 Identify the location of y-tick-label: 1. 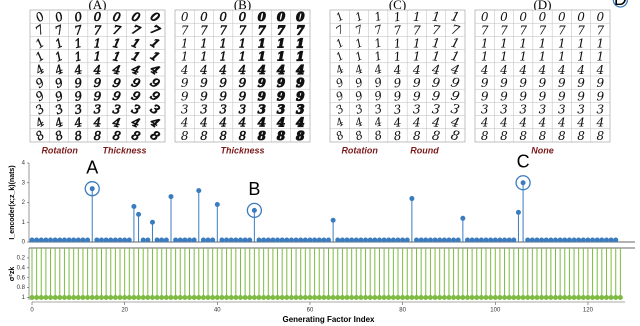
(24, 298).